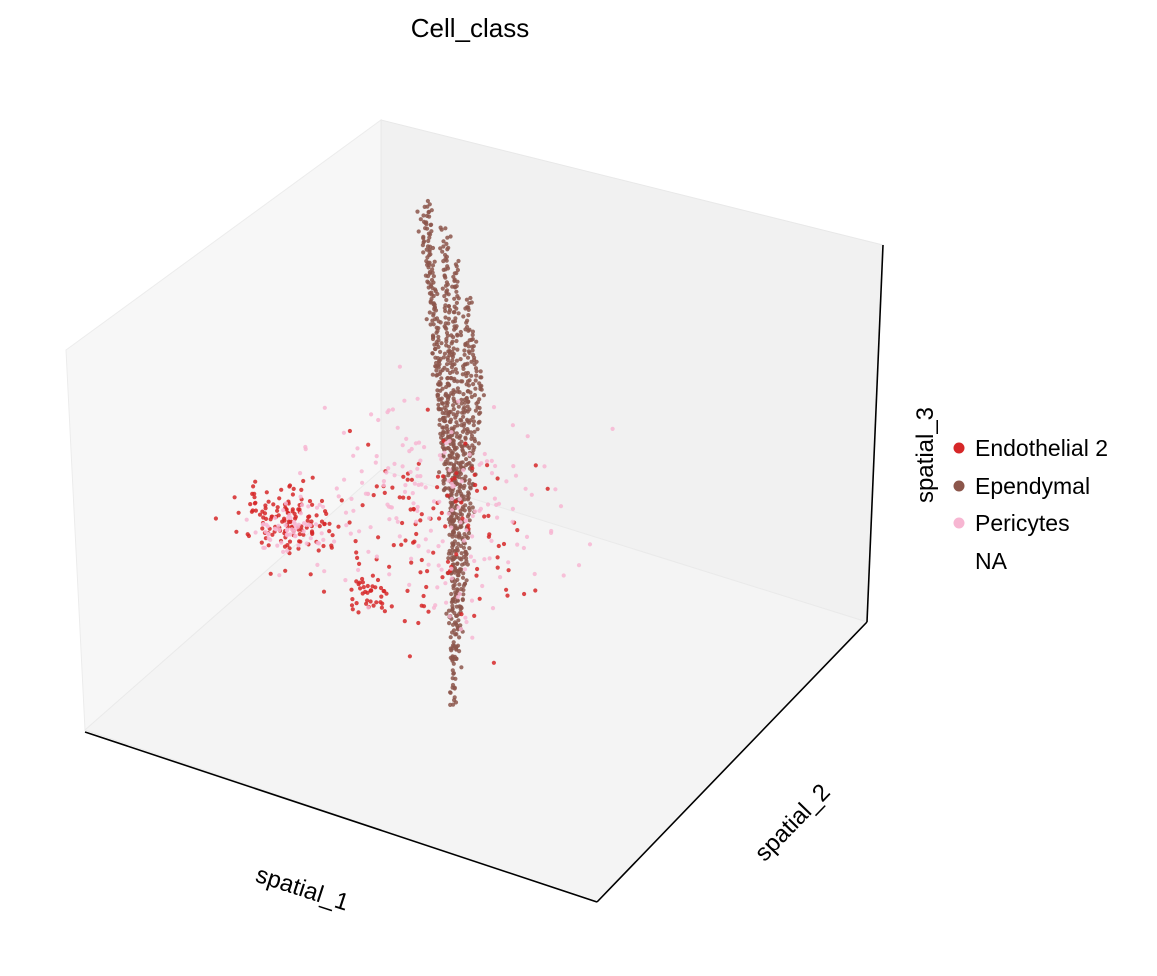  Describe the element at coordinates (959, 448) in the screenshot. I see `legend-marker-endothelial` at that location.